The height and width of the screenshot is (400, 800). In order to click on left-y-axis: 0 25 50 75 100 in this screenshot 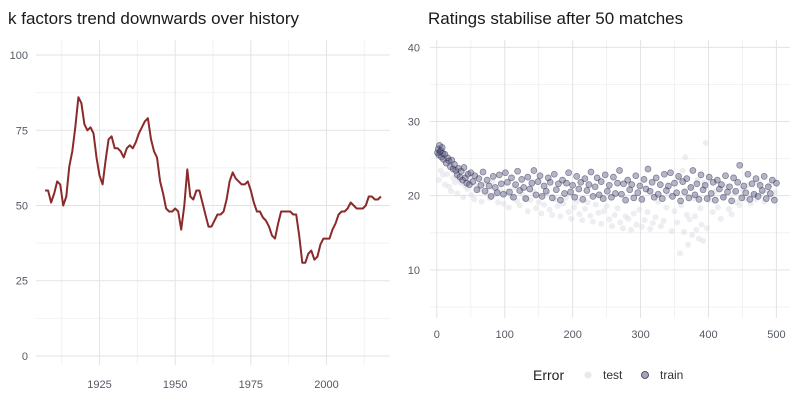, I will do `click(19, 206)`.